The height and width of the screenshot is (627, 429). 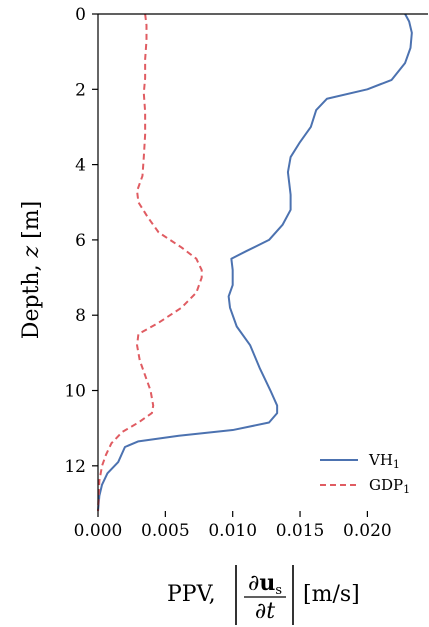 What do you see at coordinates (80, 166) in the screenshot?
I see `y-tick-label: 4` at bounding box center [80, 166].